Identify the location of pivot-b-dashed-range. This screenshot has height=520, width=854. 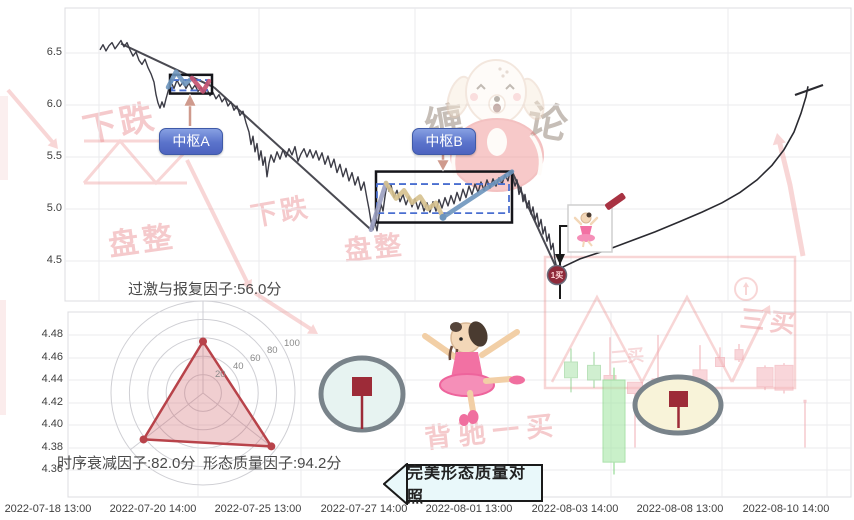
(443, 199).